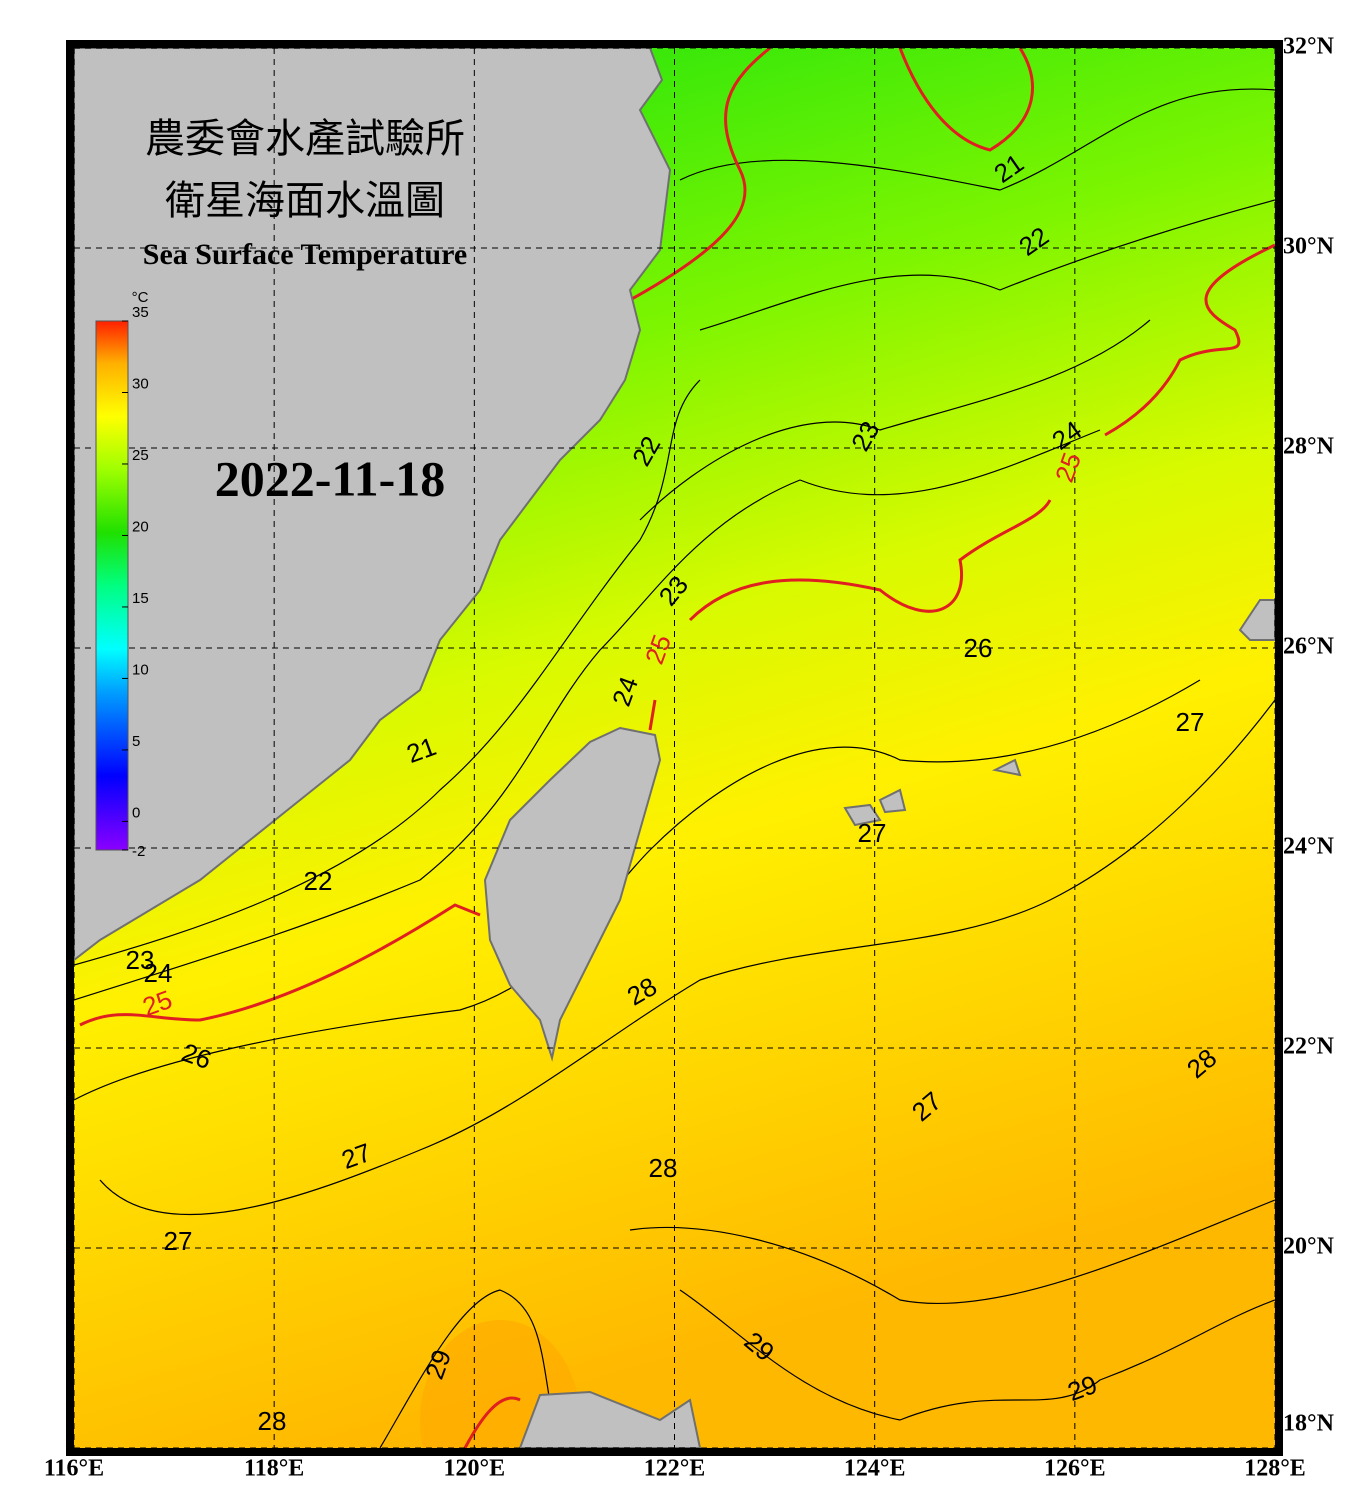 This screenshot has width=1350, height=1505. I want to click on x-tick-label: 120°E, so click(475, 1469).